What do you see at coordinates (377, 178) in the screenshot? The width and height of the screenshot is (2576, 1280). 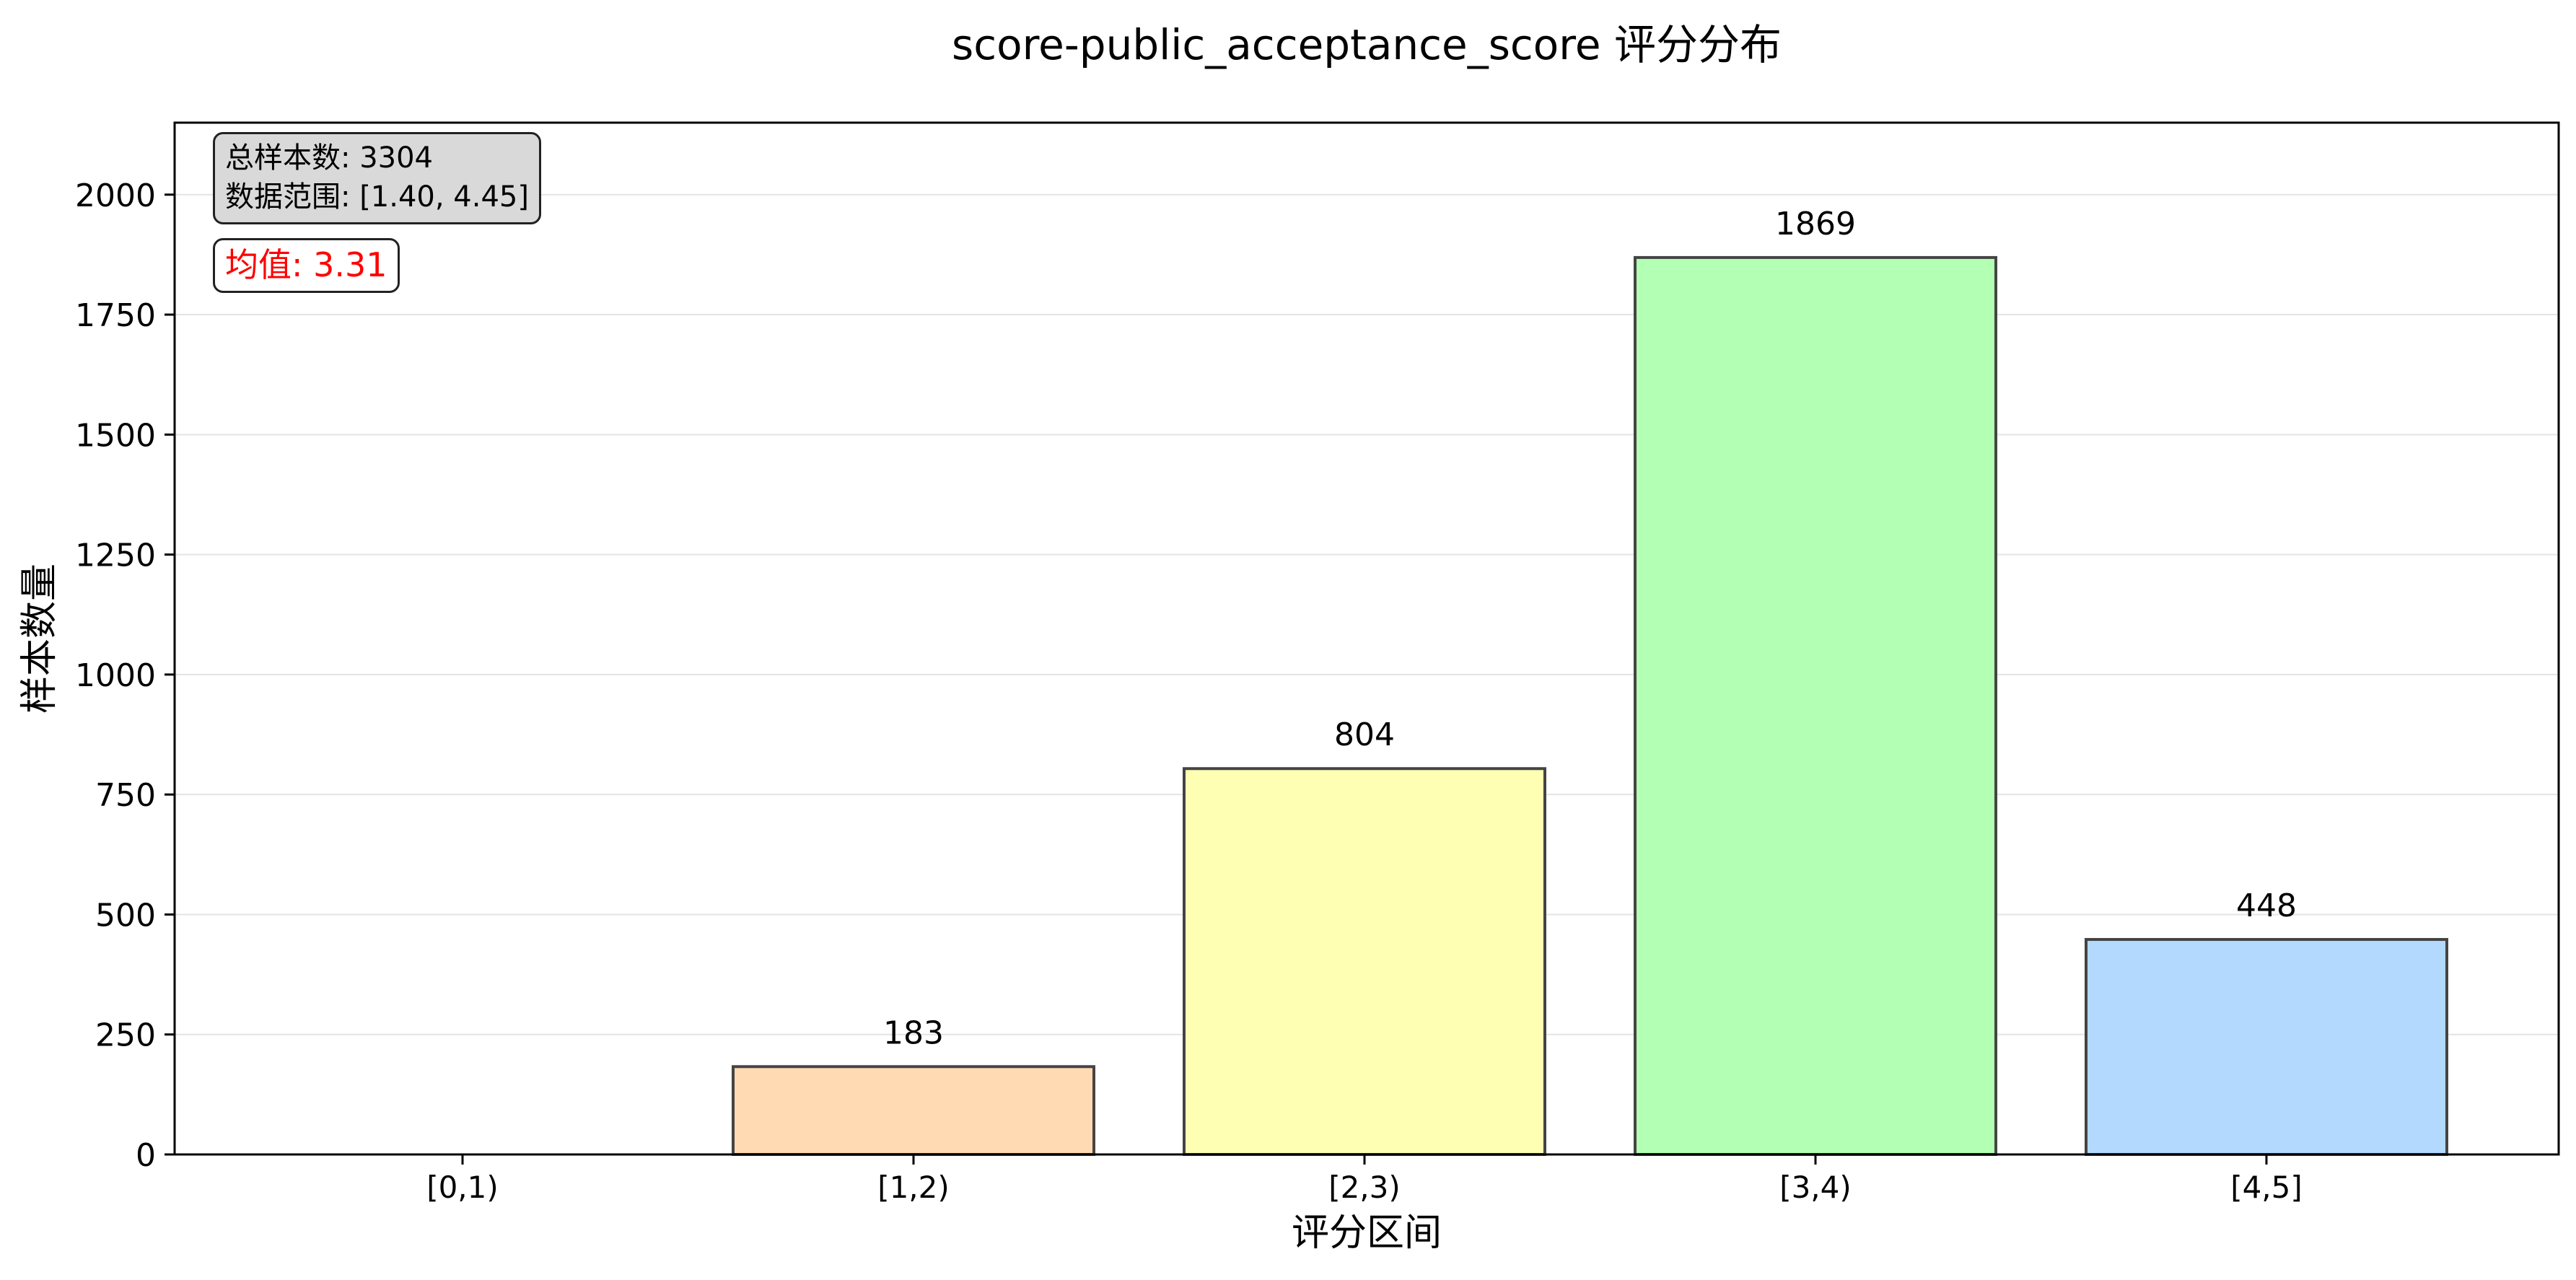 I see `stats-annotation-box: 总样本数: 3304 数据范围: [1.40, 4.45]` at bounding box center [377, 178].